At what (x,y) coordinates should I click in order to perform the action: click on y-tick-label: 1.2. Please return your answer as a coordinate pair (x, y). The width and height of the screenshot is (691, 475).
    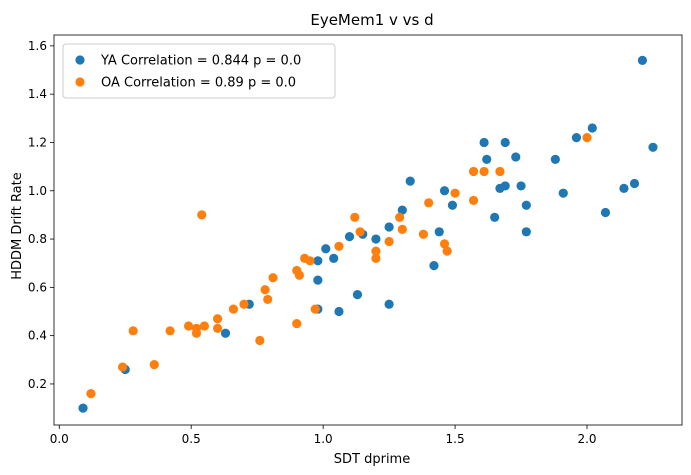
    Looking at the image, I should click on (37, 142).